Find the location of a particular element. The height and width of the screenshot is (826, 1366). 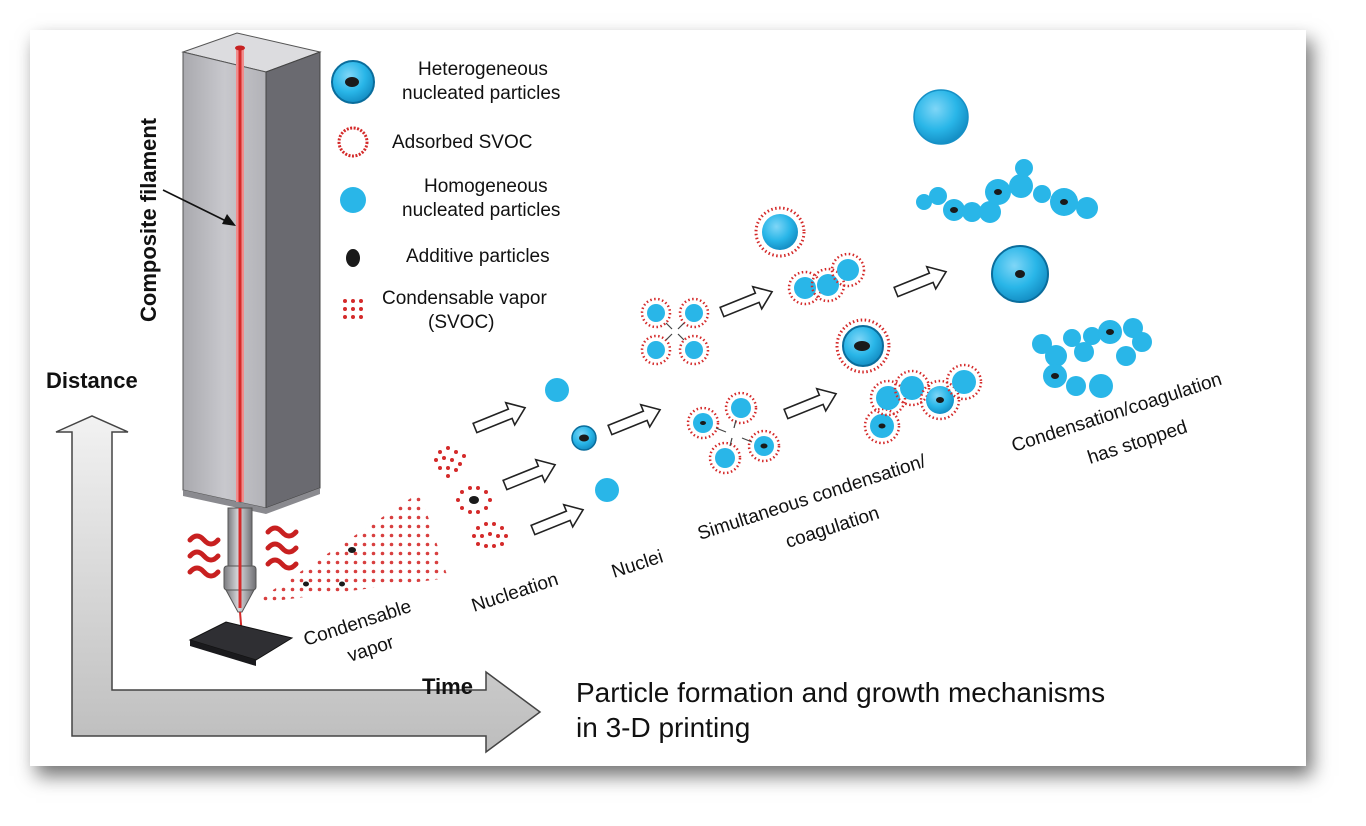

legend-homogeneous-line1: Homogeneous is located at coordinates (486, 186).